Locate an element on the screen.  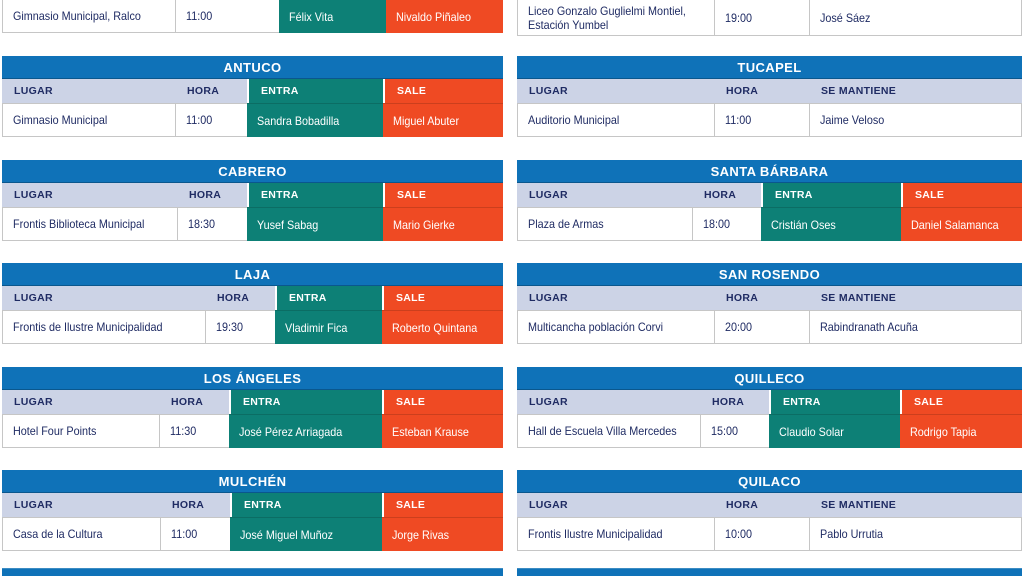
cell-sale: Rodrigo Tapia is located at coordinates (961, 431).